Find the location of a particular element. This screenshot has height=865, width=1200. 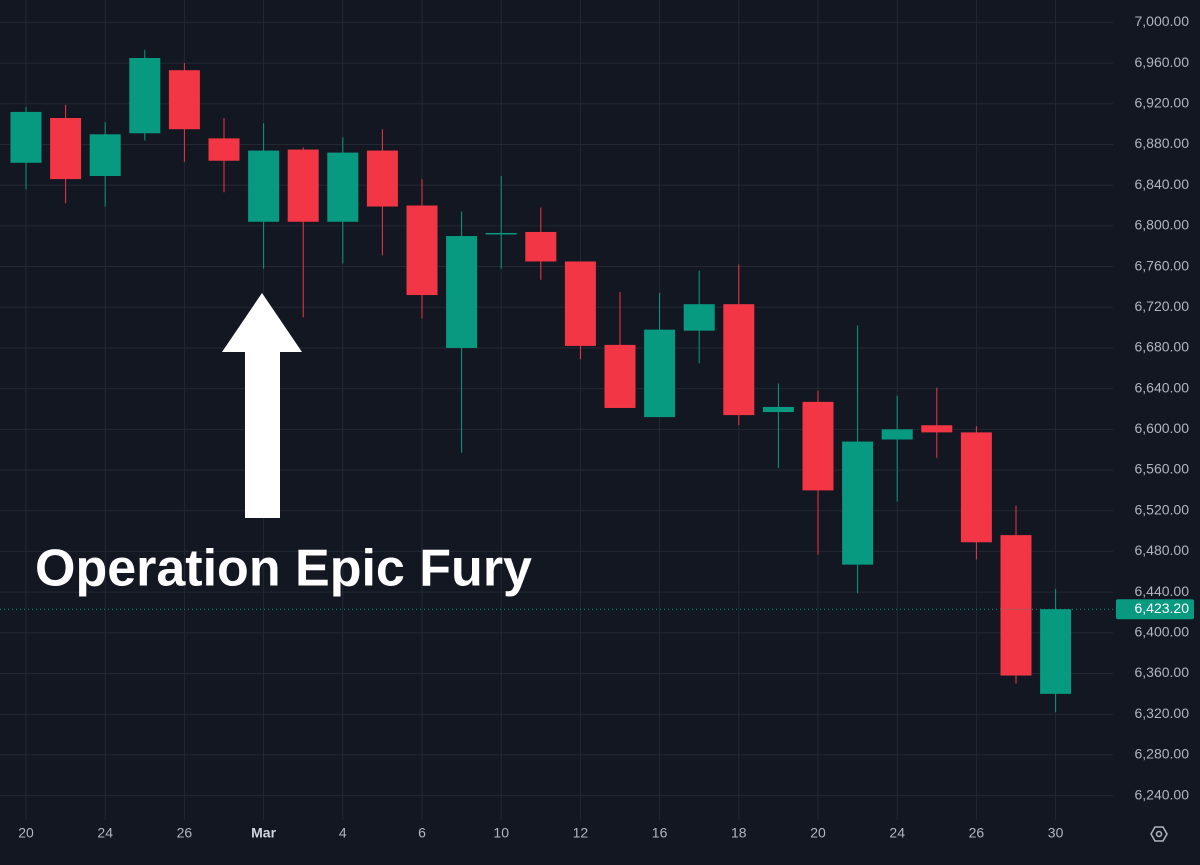

y-tick-label: 6,680.00 is located at coordinates (1162, 347).